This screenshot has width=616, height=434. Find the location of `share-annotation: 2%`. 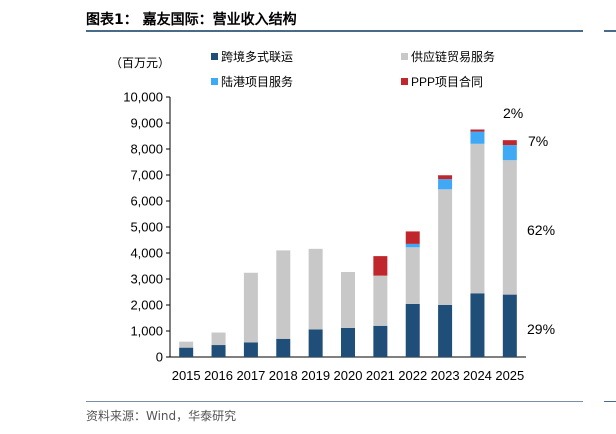

share-annotation: 2% is located at coordinates (513, 113).